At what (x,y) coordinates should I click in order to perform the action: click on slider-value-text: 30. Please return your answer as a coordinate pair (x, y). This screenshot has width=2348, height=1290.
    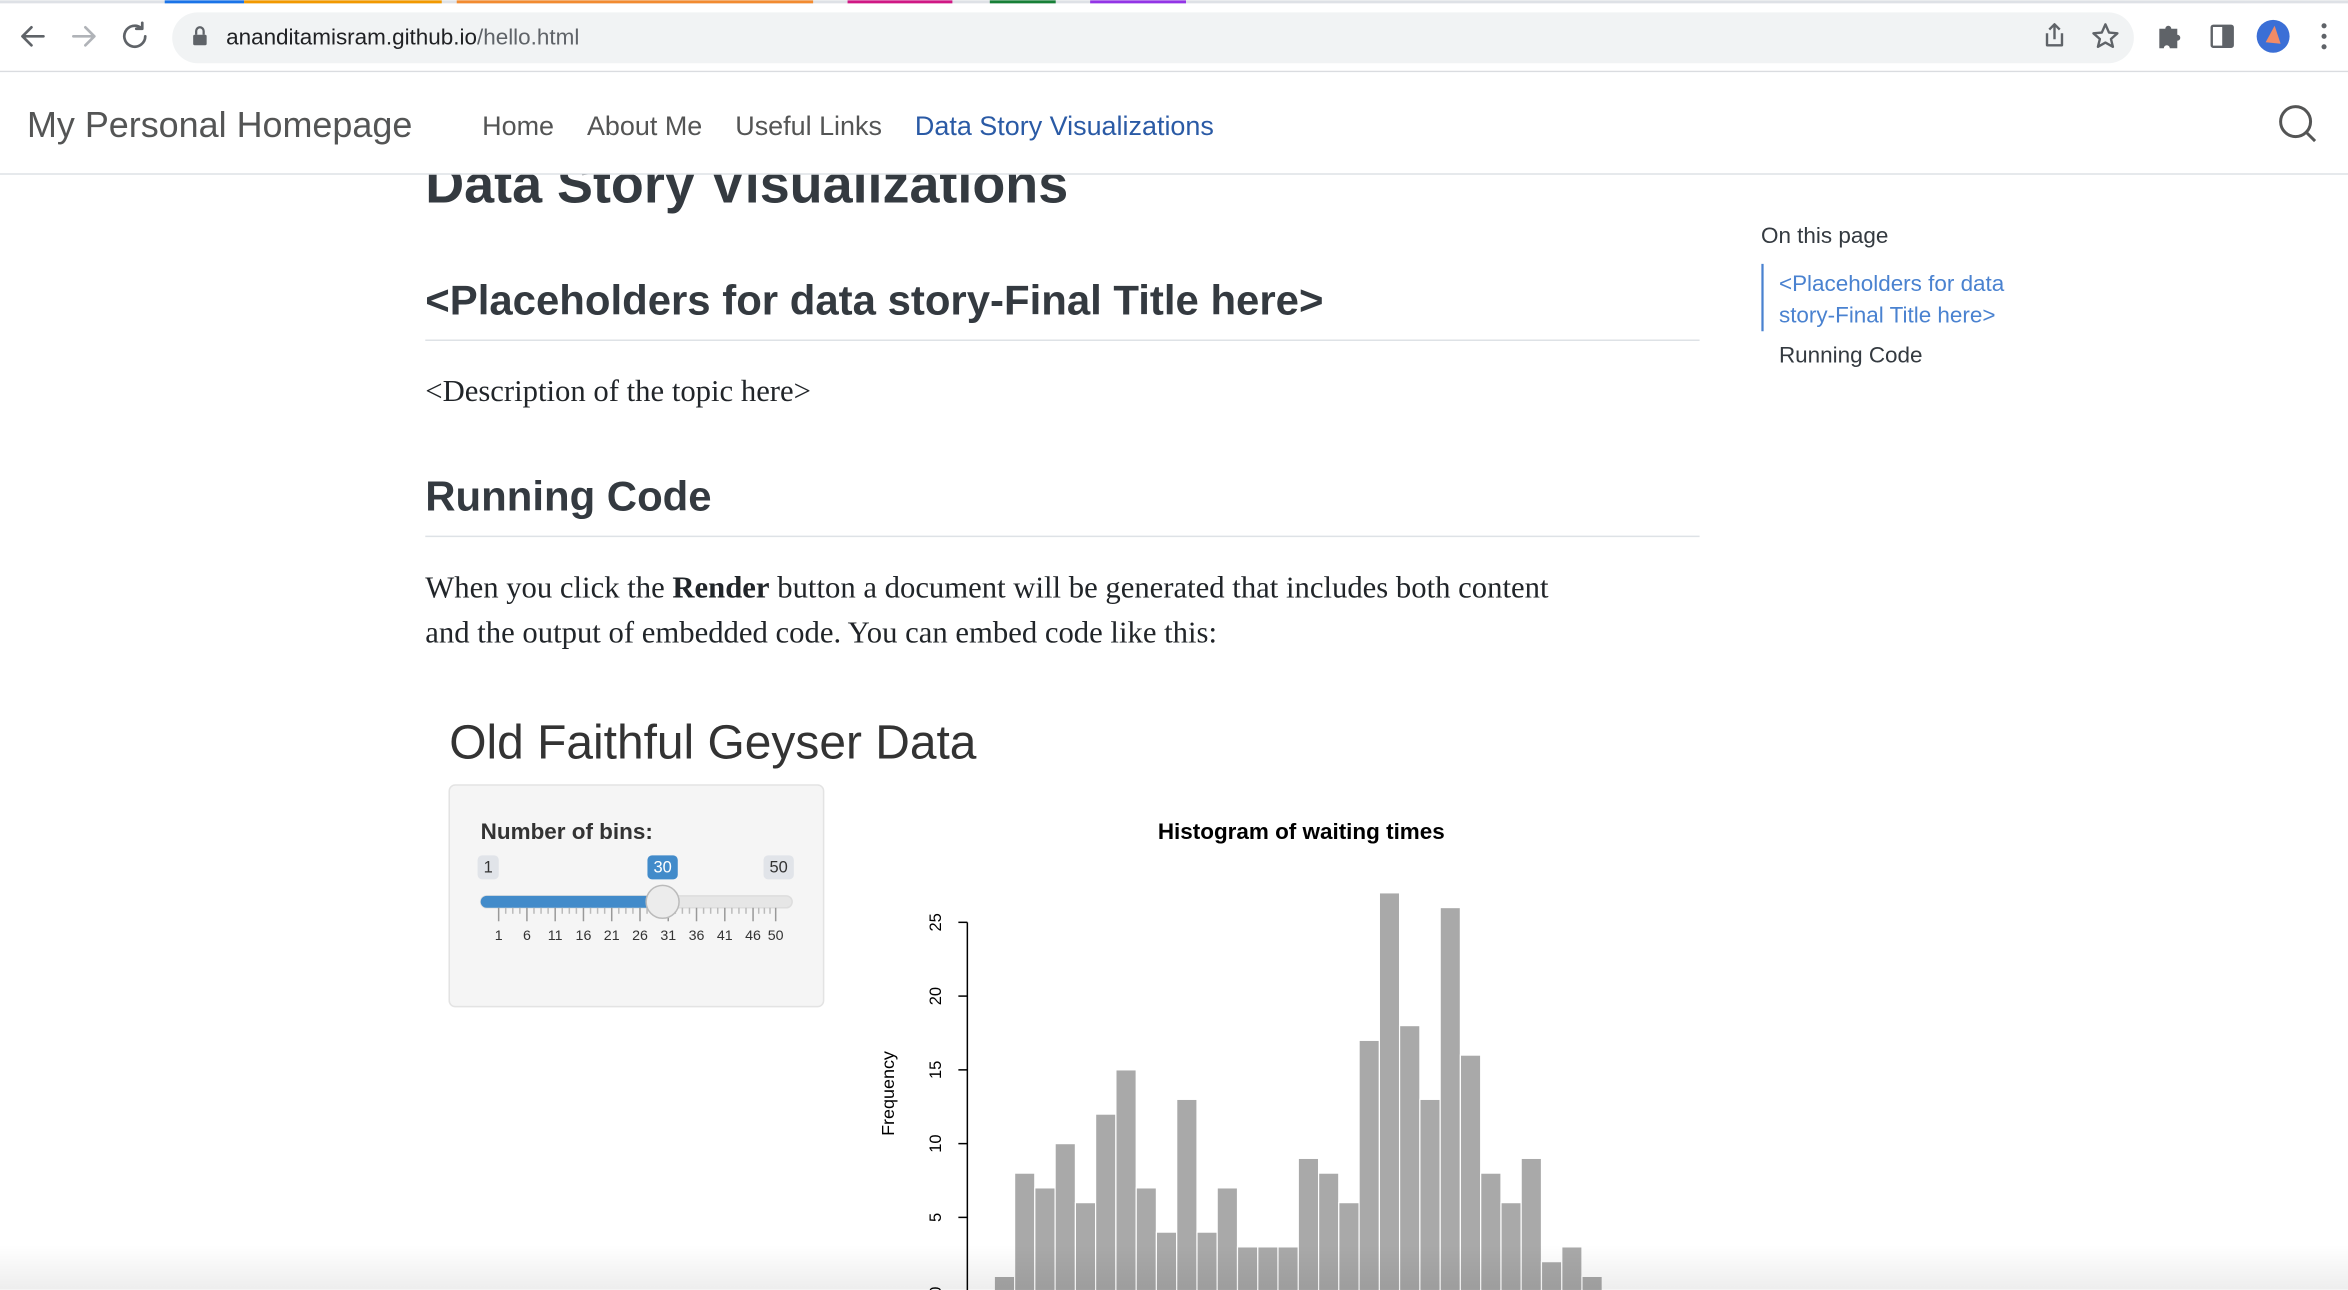
    Looking at the image, I should click on (662, 867).